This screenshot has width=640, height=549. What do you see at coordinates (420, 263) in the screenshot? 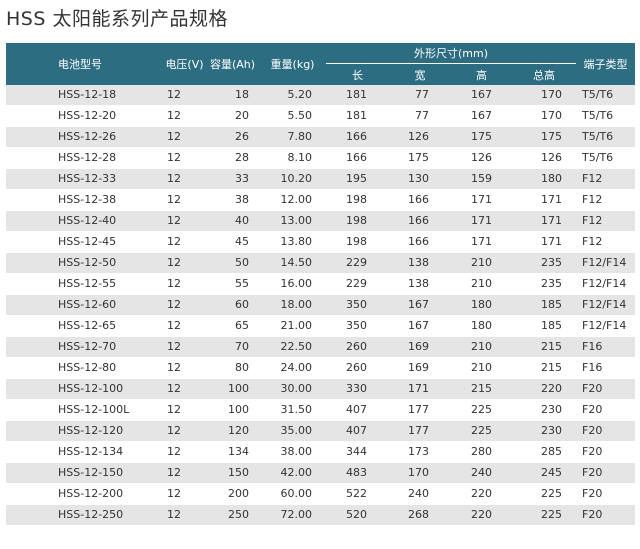
I see `cell-width: 138` at bounding box center [420, 263].